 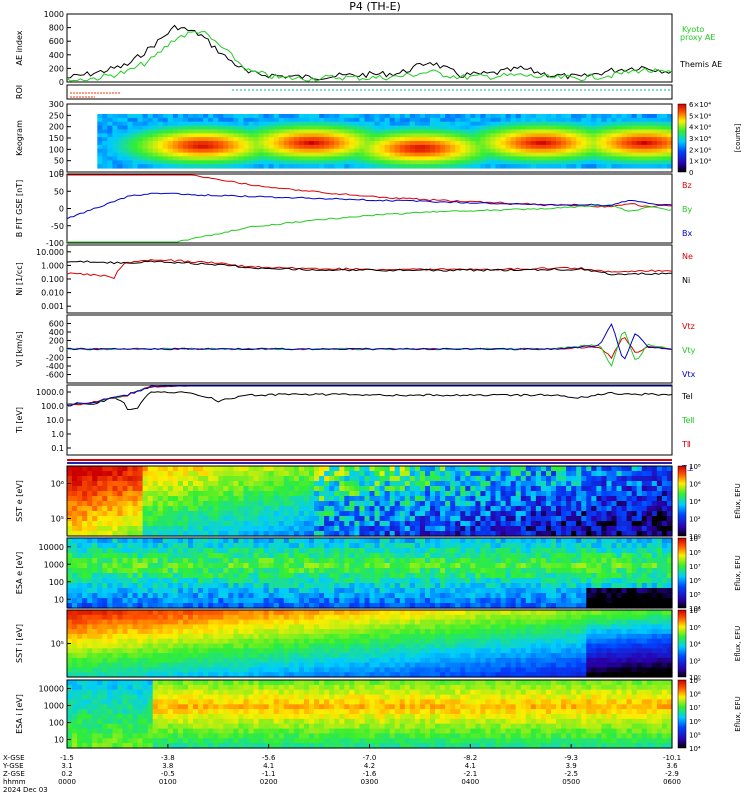 What do you see at coordinates (50, 392) in the screenshot?
I see `y-tick-label: 1000.0` at bounding box center [50, 392].